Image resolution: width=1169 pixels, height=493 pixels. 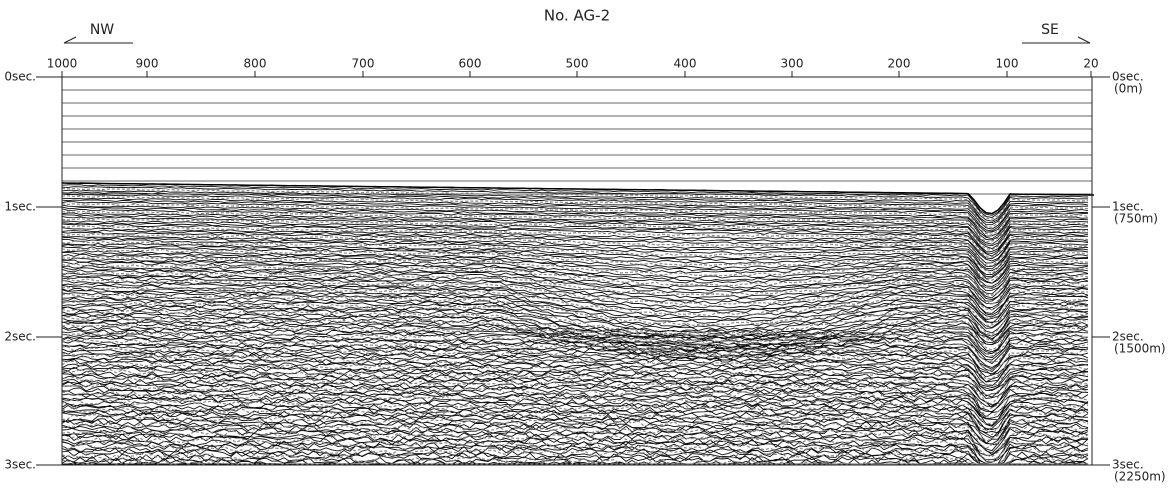 I want to click on sea-floor, so click(x=577, y=198).